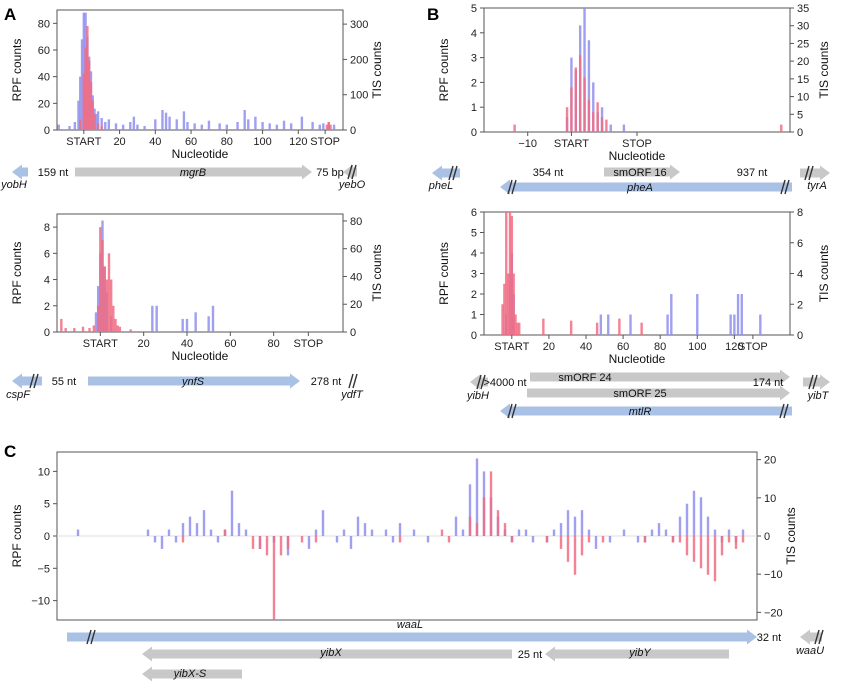 Image resolution: width=850 pixels, height=684 pixels. Describe the element at coordinates (803, 27) in the screenshot. I see `y2-tick-label: 30` at that location.